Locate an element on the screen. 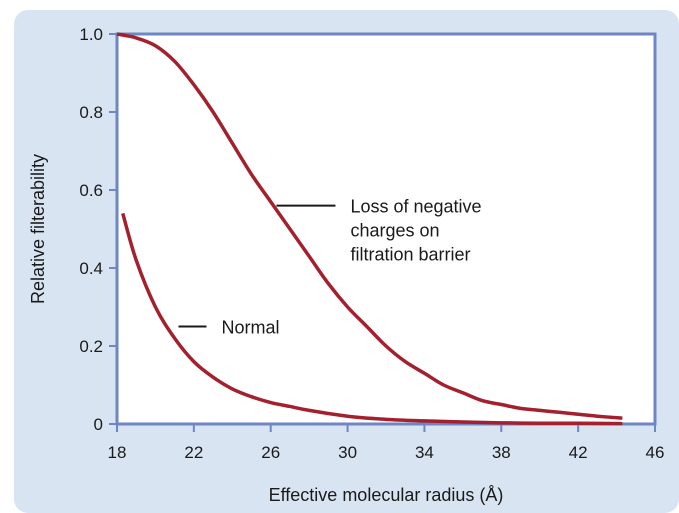 This screenshot has width=679, height=513. x-tick-label: 26 is located at coordinates (270, 452).